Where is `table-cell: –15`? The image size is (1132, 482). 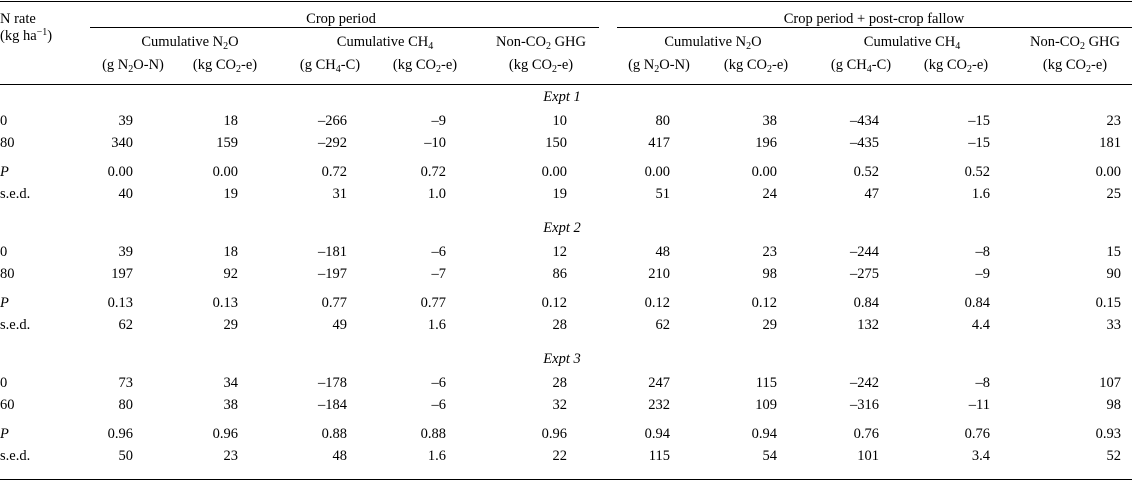
table-cell: –15 is located at coordinates (979, 121).